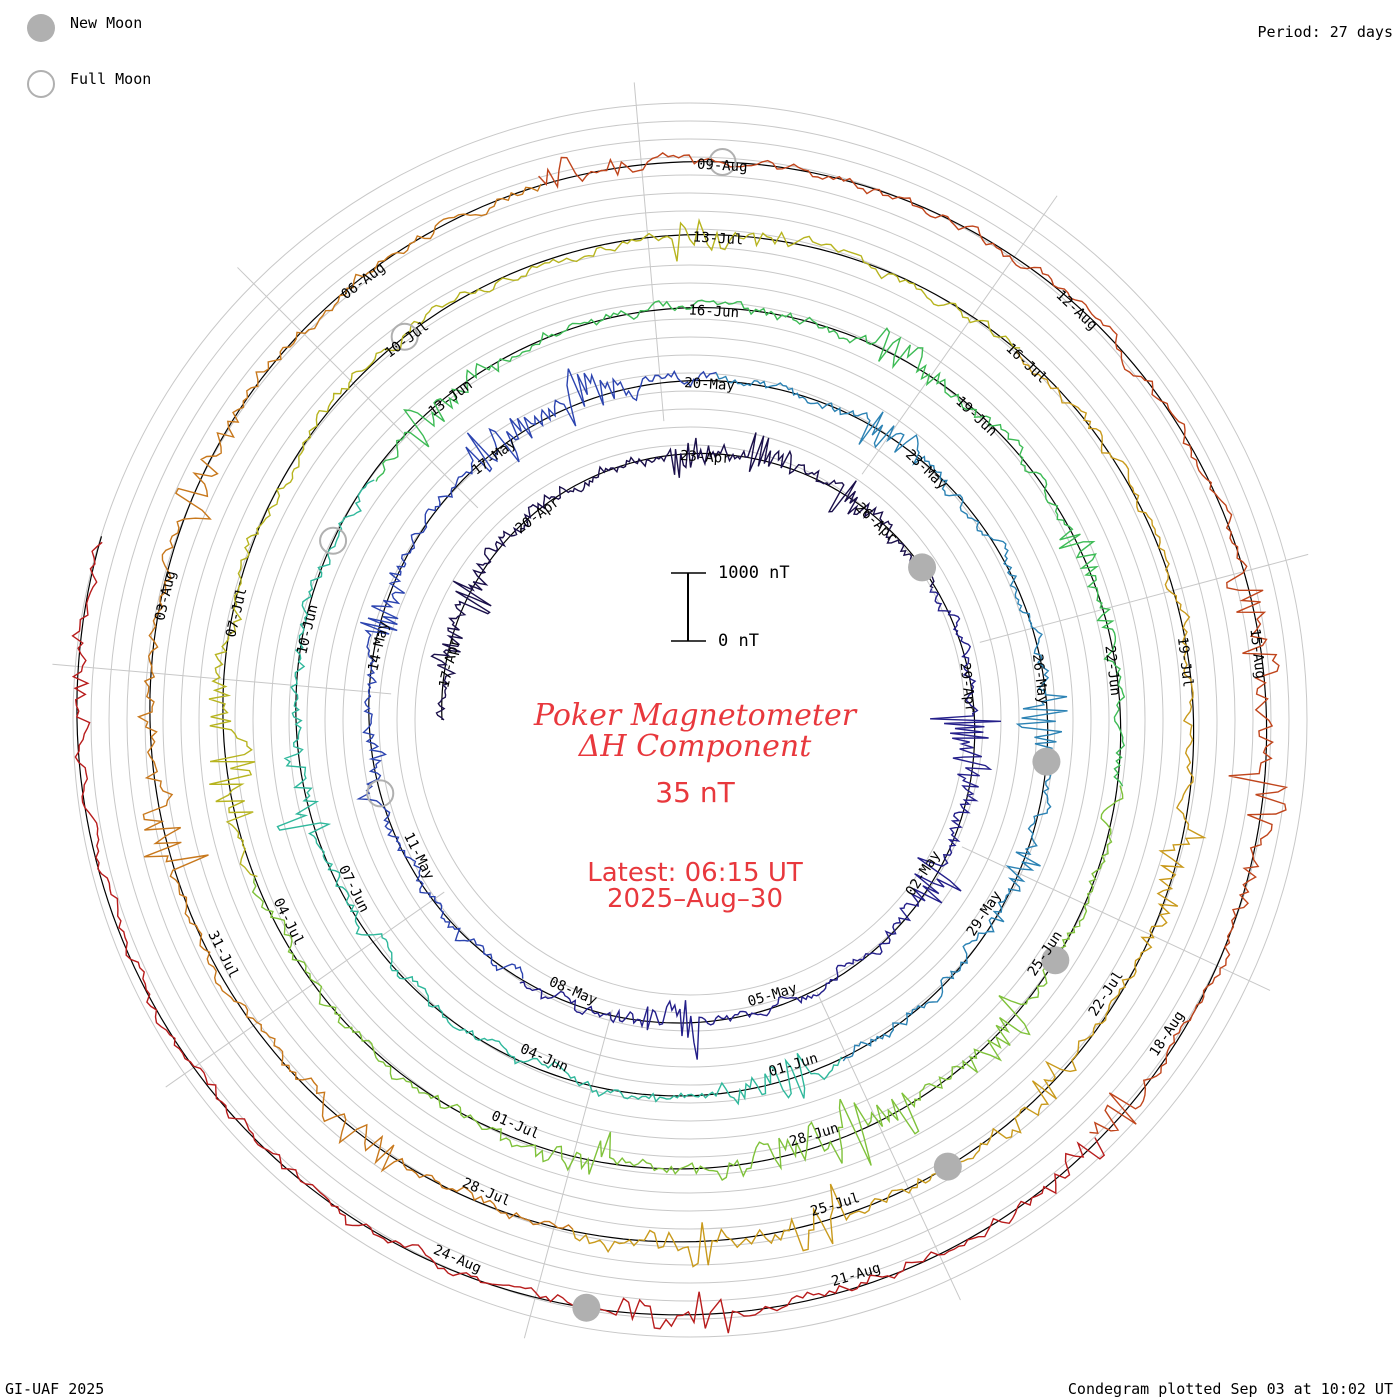 This screenshot has height=1400, width=1400. I want to click on date-label: 12-Aug, so click(1076, 310).